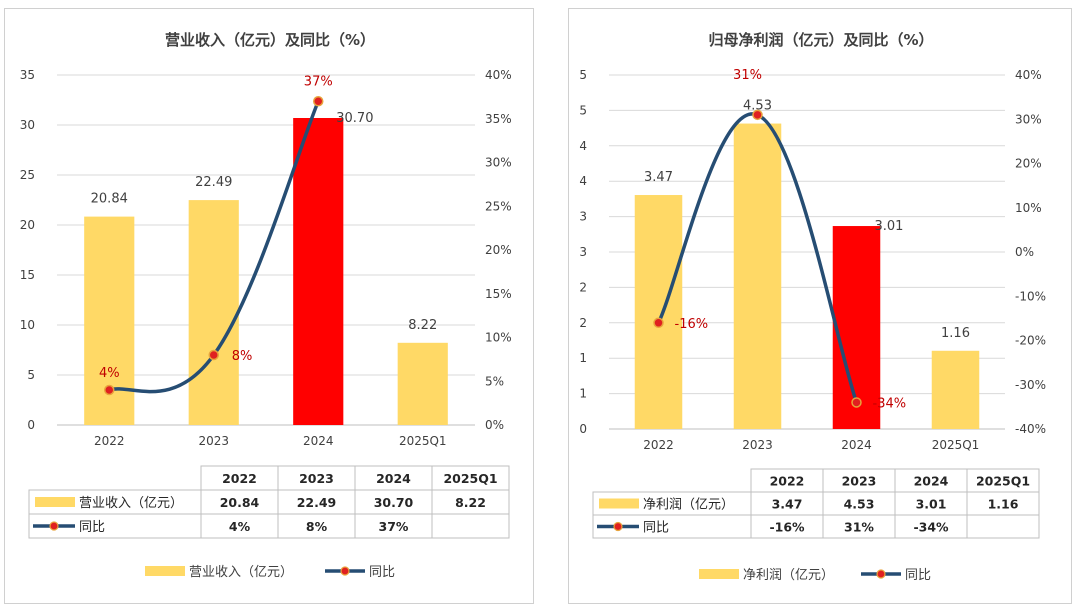 The image size is (1080, 616). What do you see at coordinates (1030, 385) in the screenshot?
I see `profit-y2-tick-label: -30%` at bounding box center [1030, 385].